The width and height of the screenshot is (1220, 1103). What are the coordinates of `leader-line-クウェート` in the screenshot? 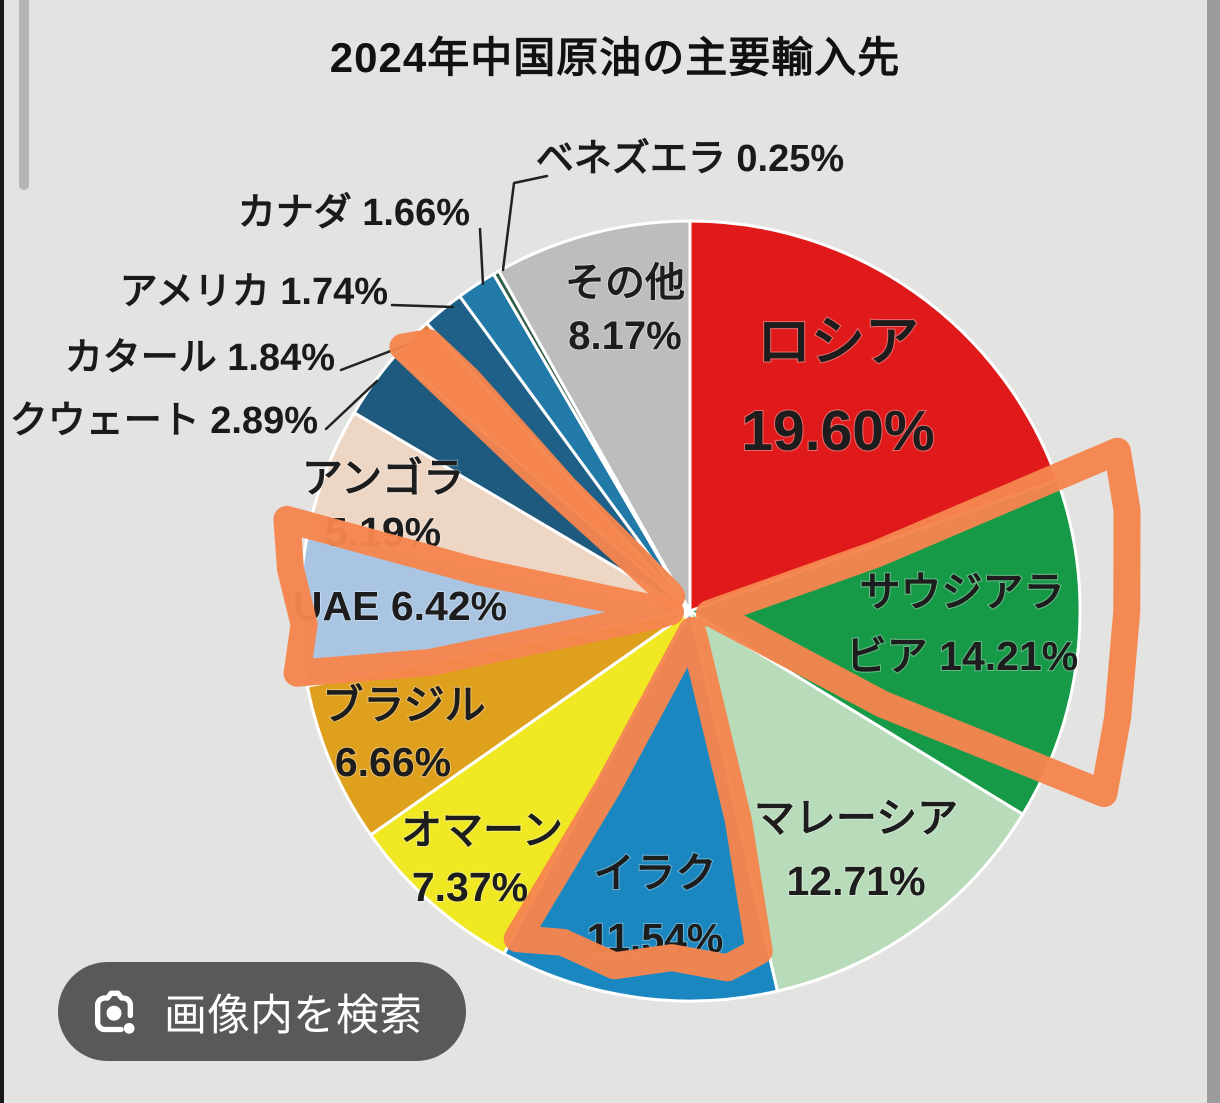 It's located at (351, 405).